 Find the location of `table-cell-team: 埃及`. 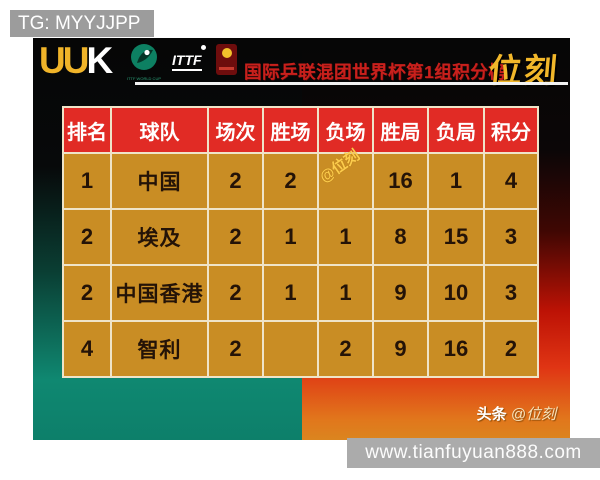

table-cell-team: 埃及 is located at coordinates (159, 237).